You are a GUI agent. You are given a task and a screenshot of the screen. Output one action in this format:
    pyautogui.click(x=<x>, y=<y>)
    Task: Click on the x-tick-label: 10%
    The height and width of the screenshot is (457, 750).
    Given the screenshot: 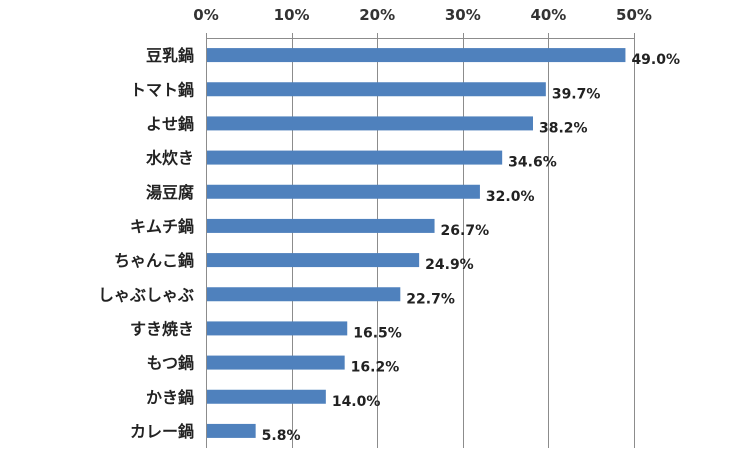 What is the action you would take?
    pyautogui.click(x=292, y=15)
    